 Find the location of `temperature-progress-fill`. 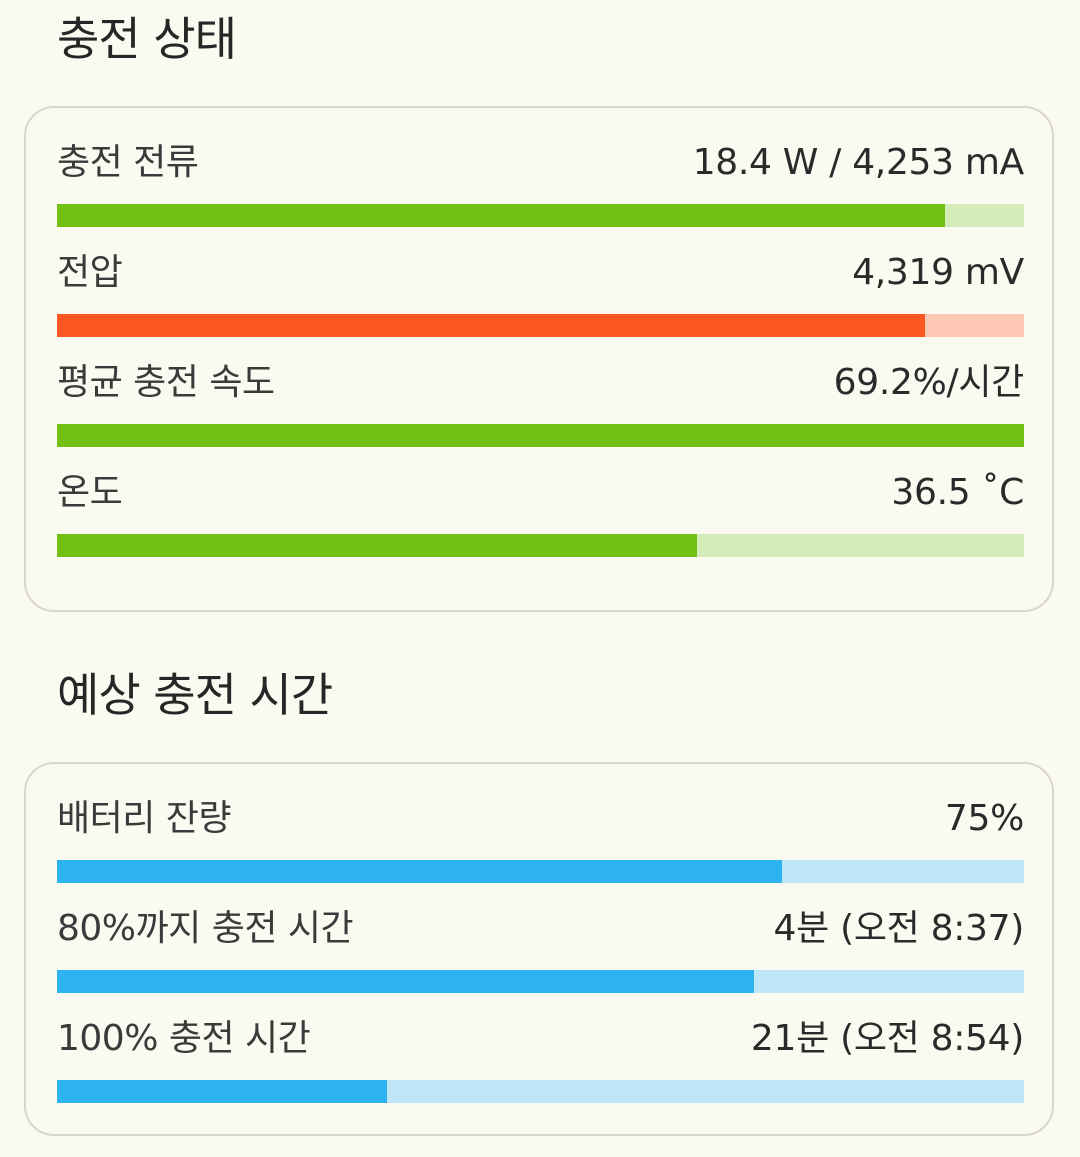

temperature-progress-fill is located at coordinates (377, 545).